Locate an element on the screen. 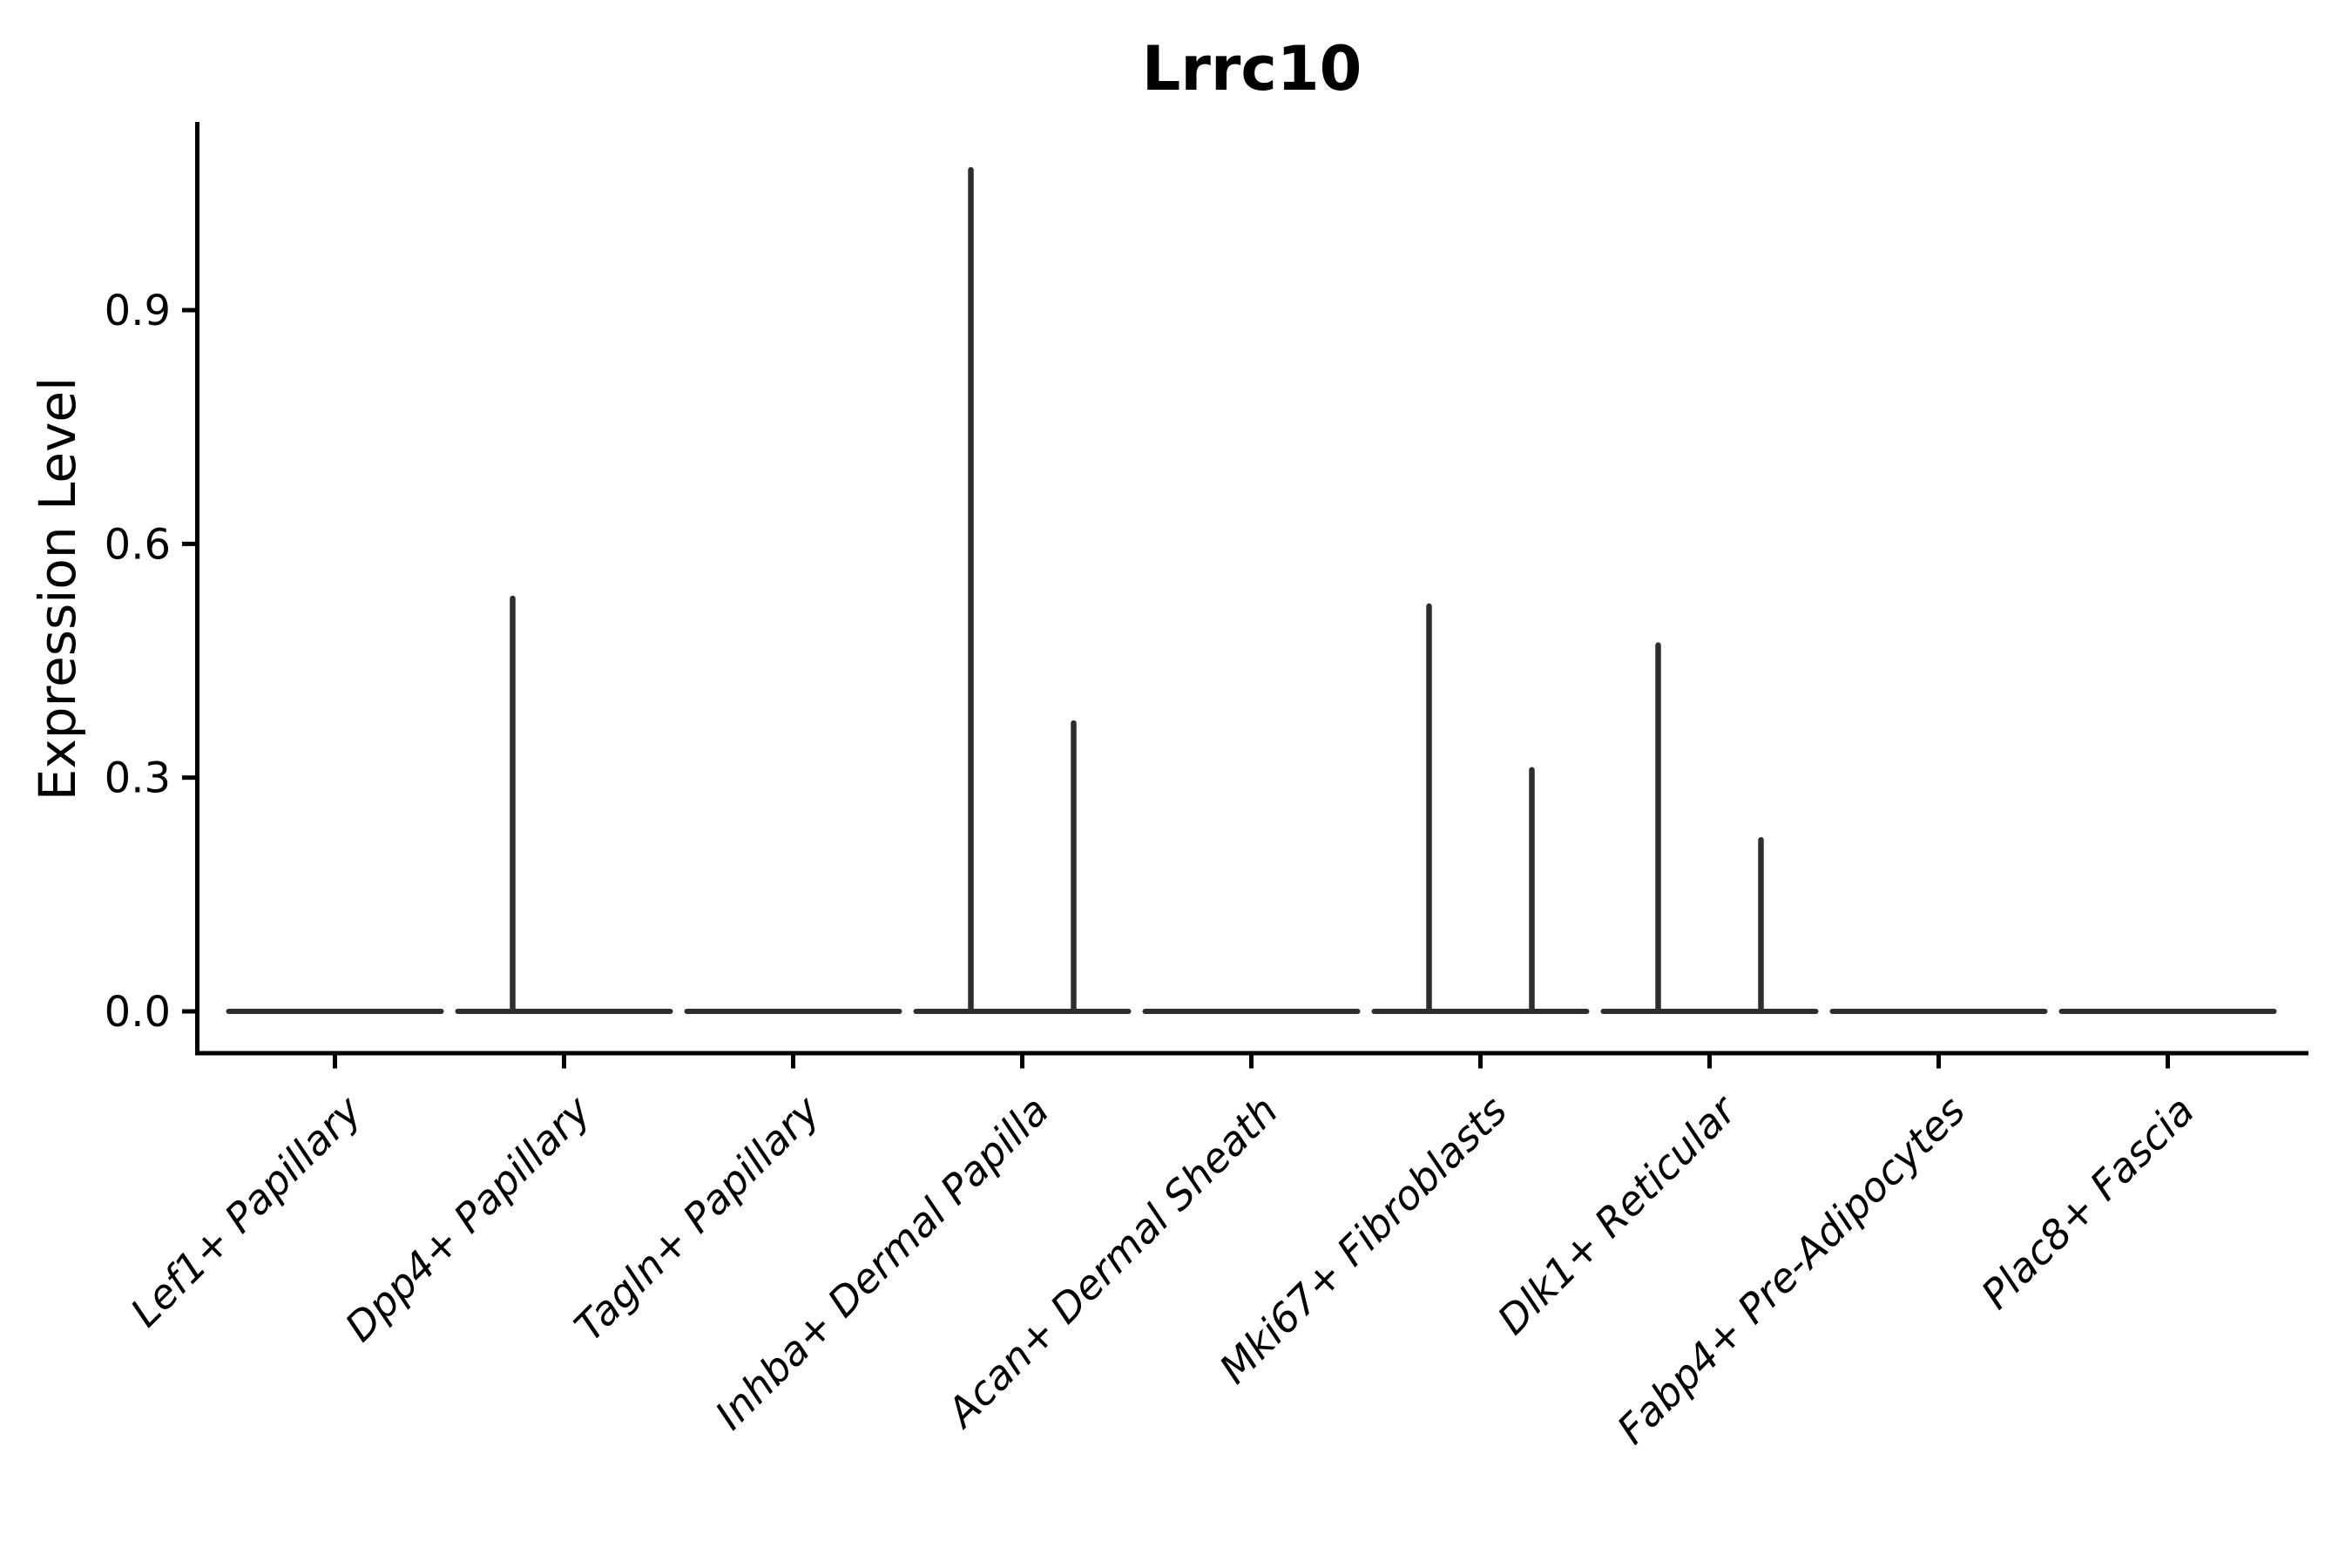  x-tick-label: Lef1+ Papillary is located at coordinates (245, 1211).